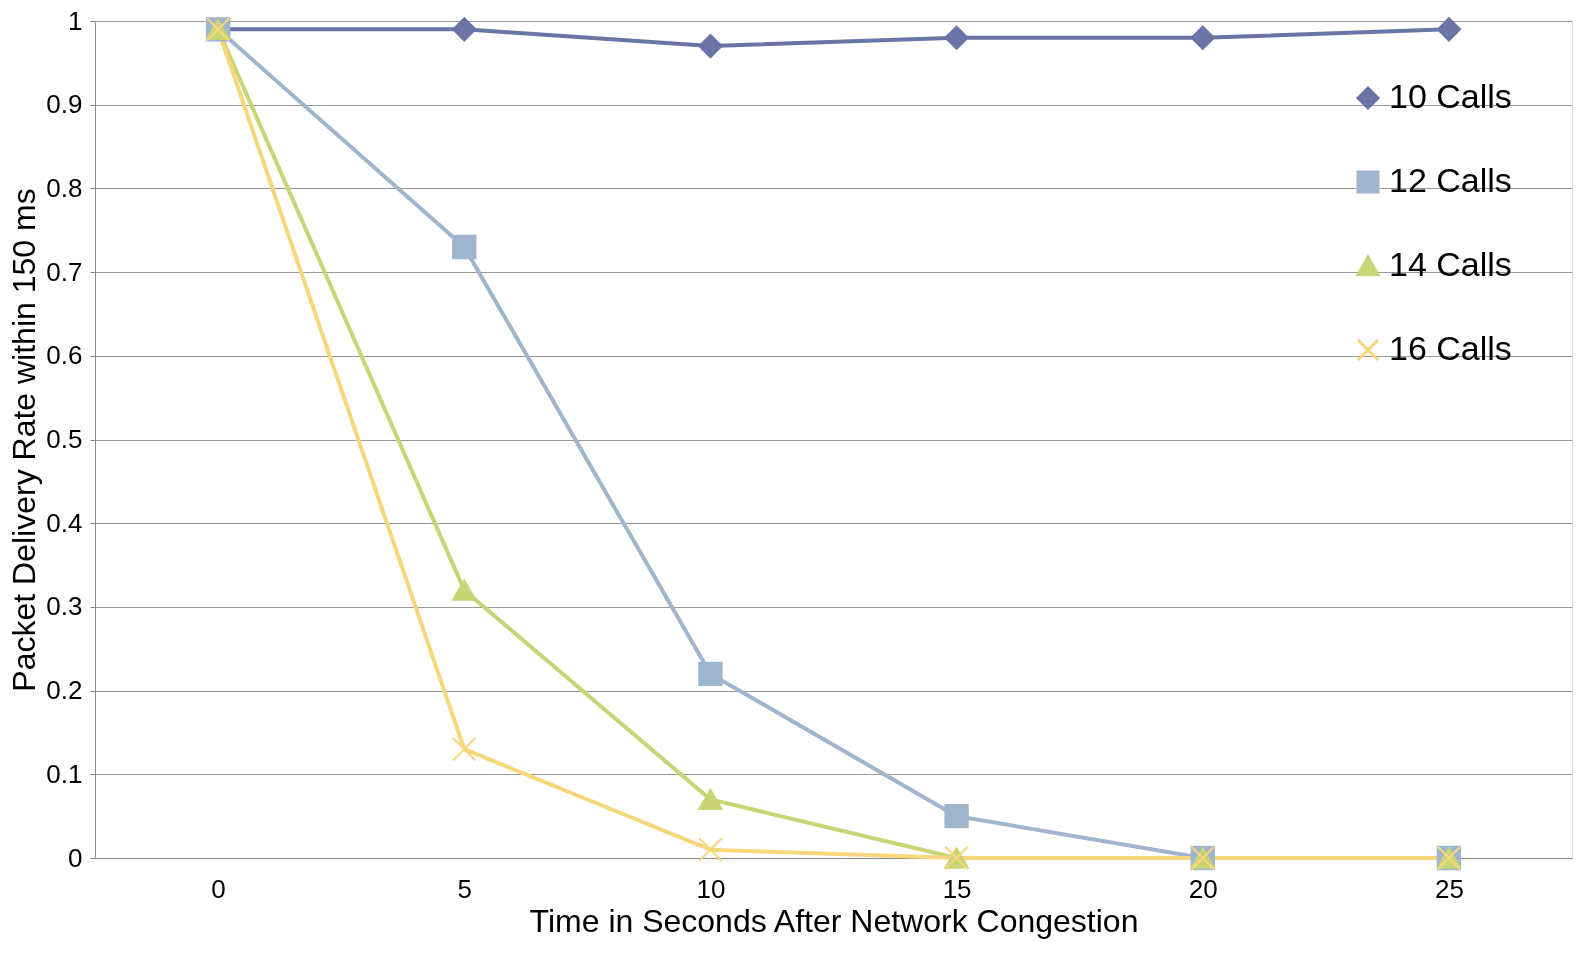  Describe the element at coordinates (24, 440) in the screenshot. I see `y-axis-title: Packet Delivery Rate within 150 ms` at that location.